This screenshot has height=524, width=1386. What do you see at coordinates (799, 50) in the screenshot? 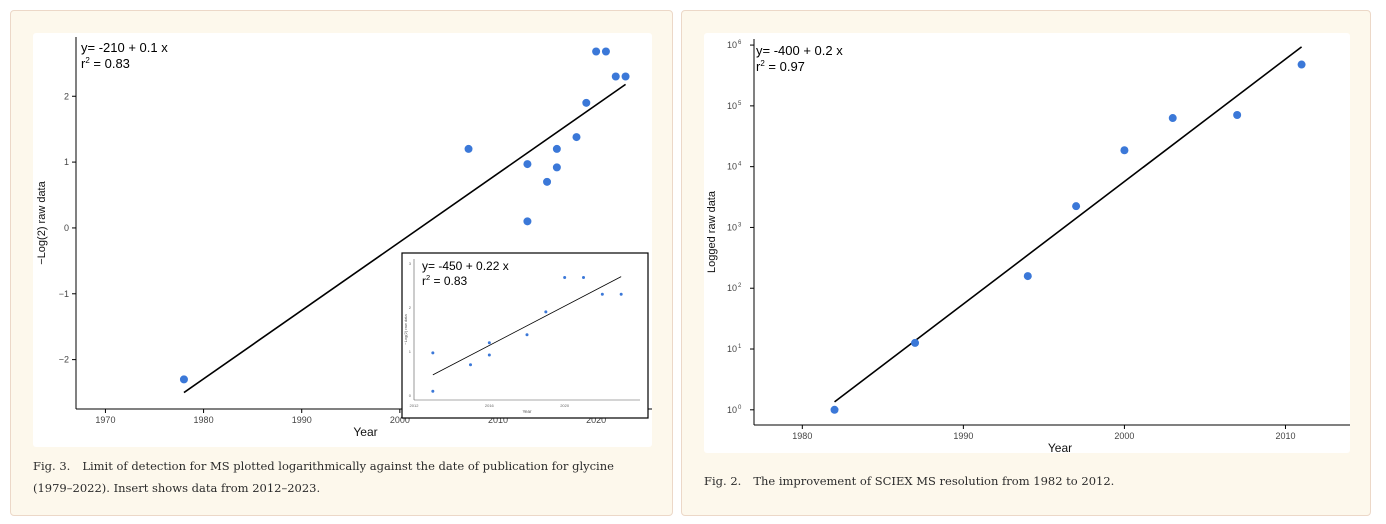
I see `regression-equation: y= -400 + 0.2 x` at bounding box center [799, 50].